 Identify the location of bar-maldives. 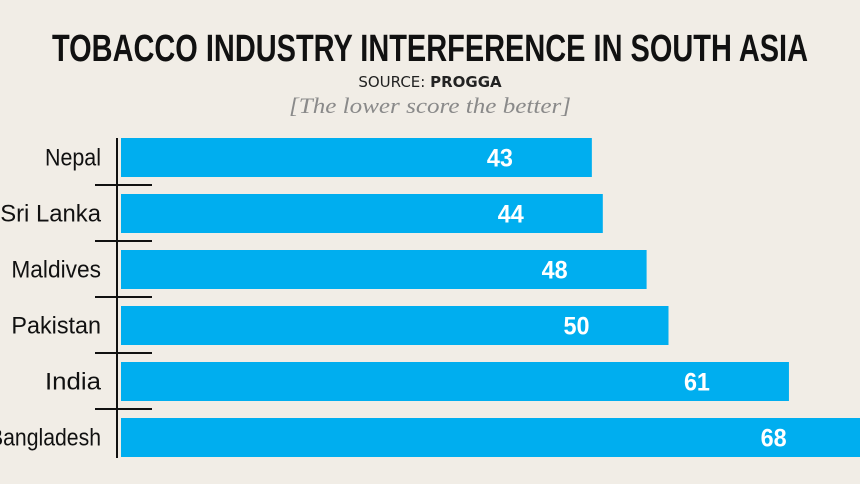
(384, 269).